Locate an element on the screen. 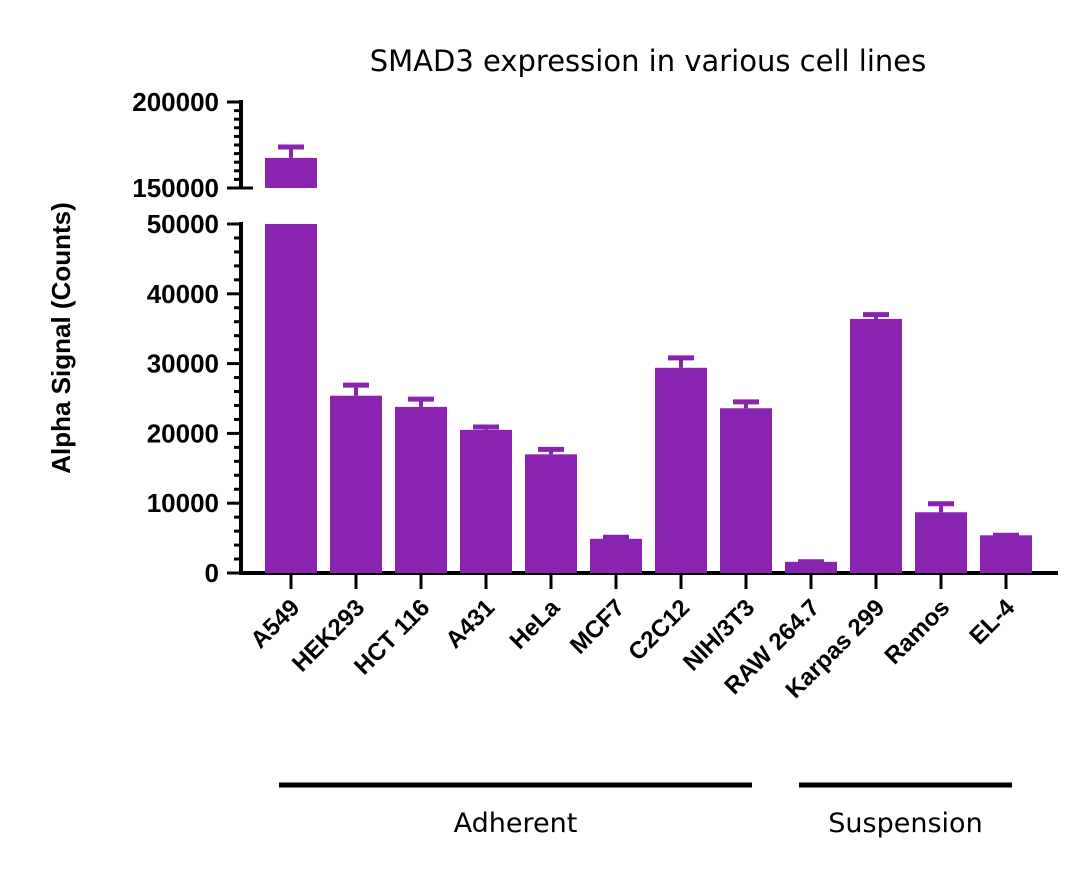 The height and width of the screenshot is (878, 1080). group-label: Adherent is located at coordinates (516, 823).